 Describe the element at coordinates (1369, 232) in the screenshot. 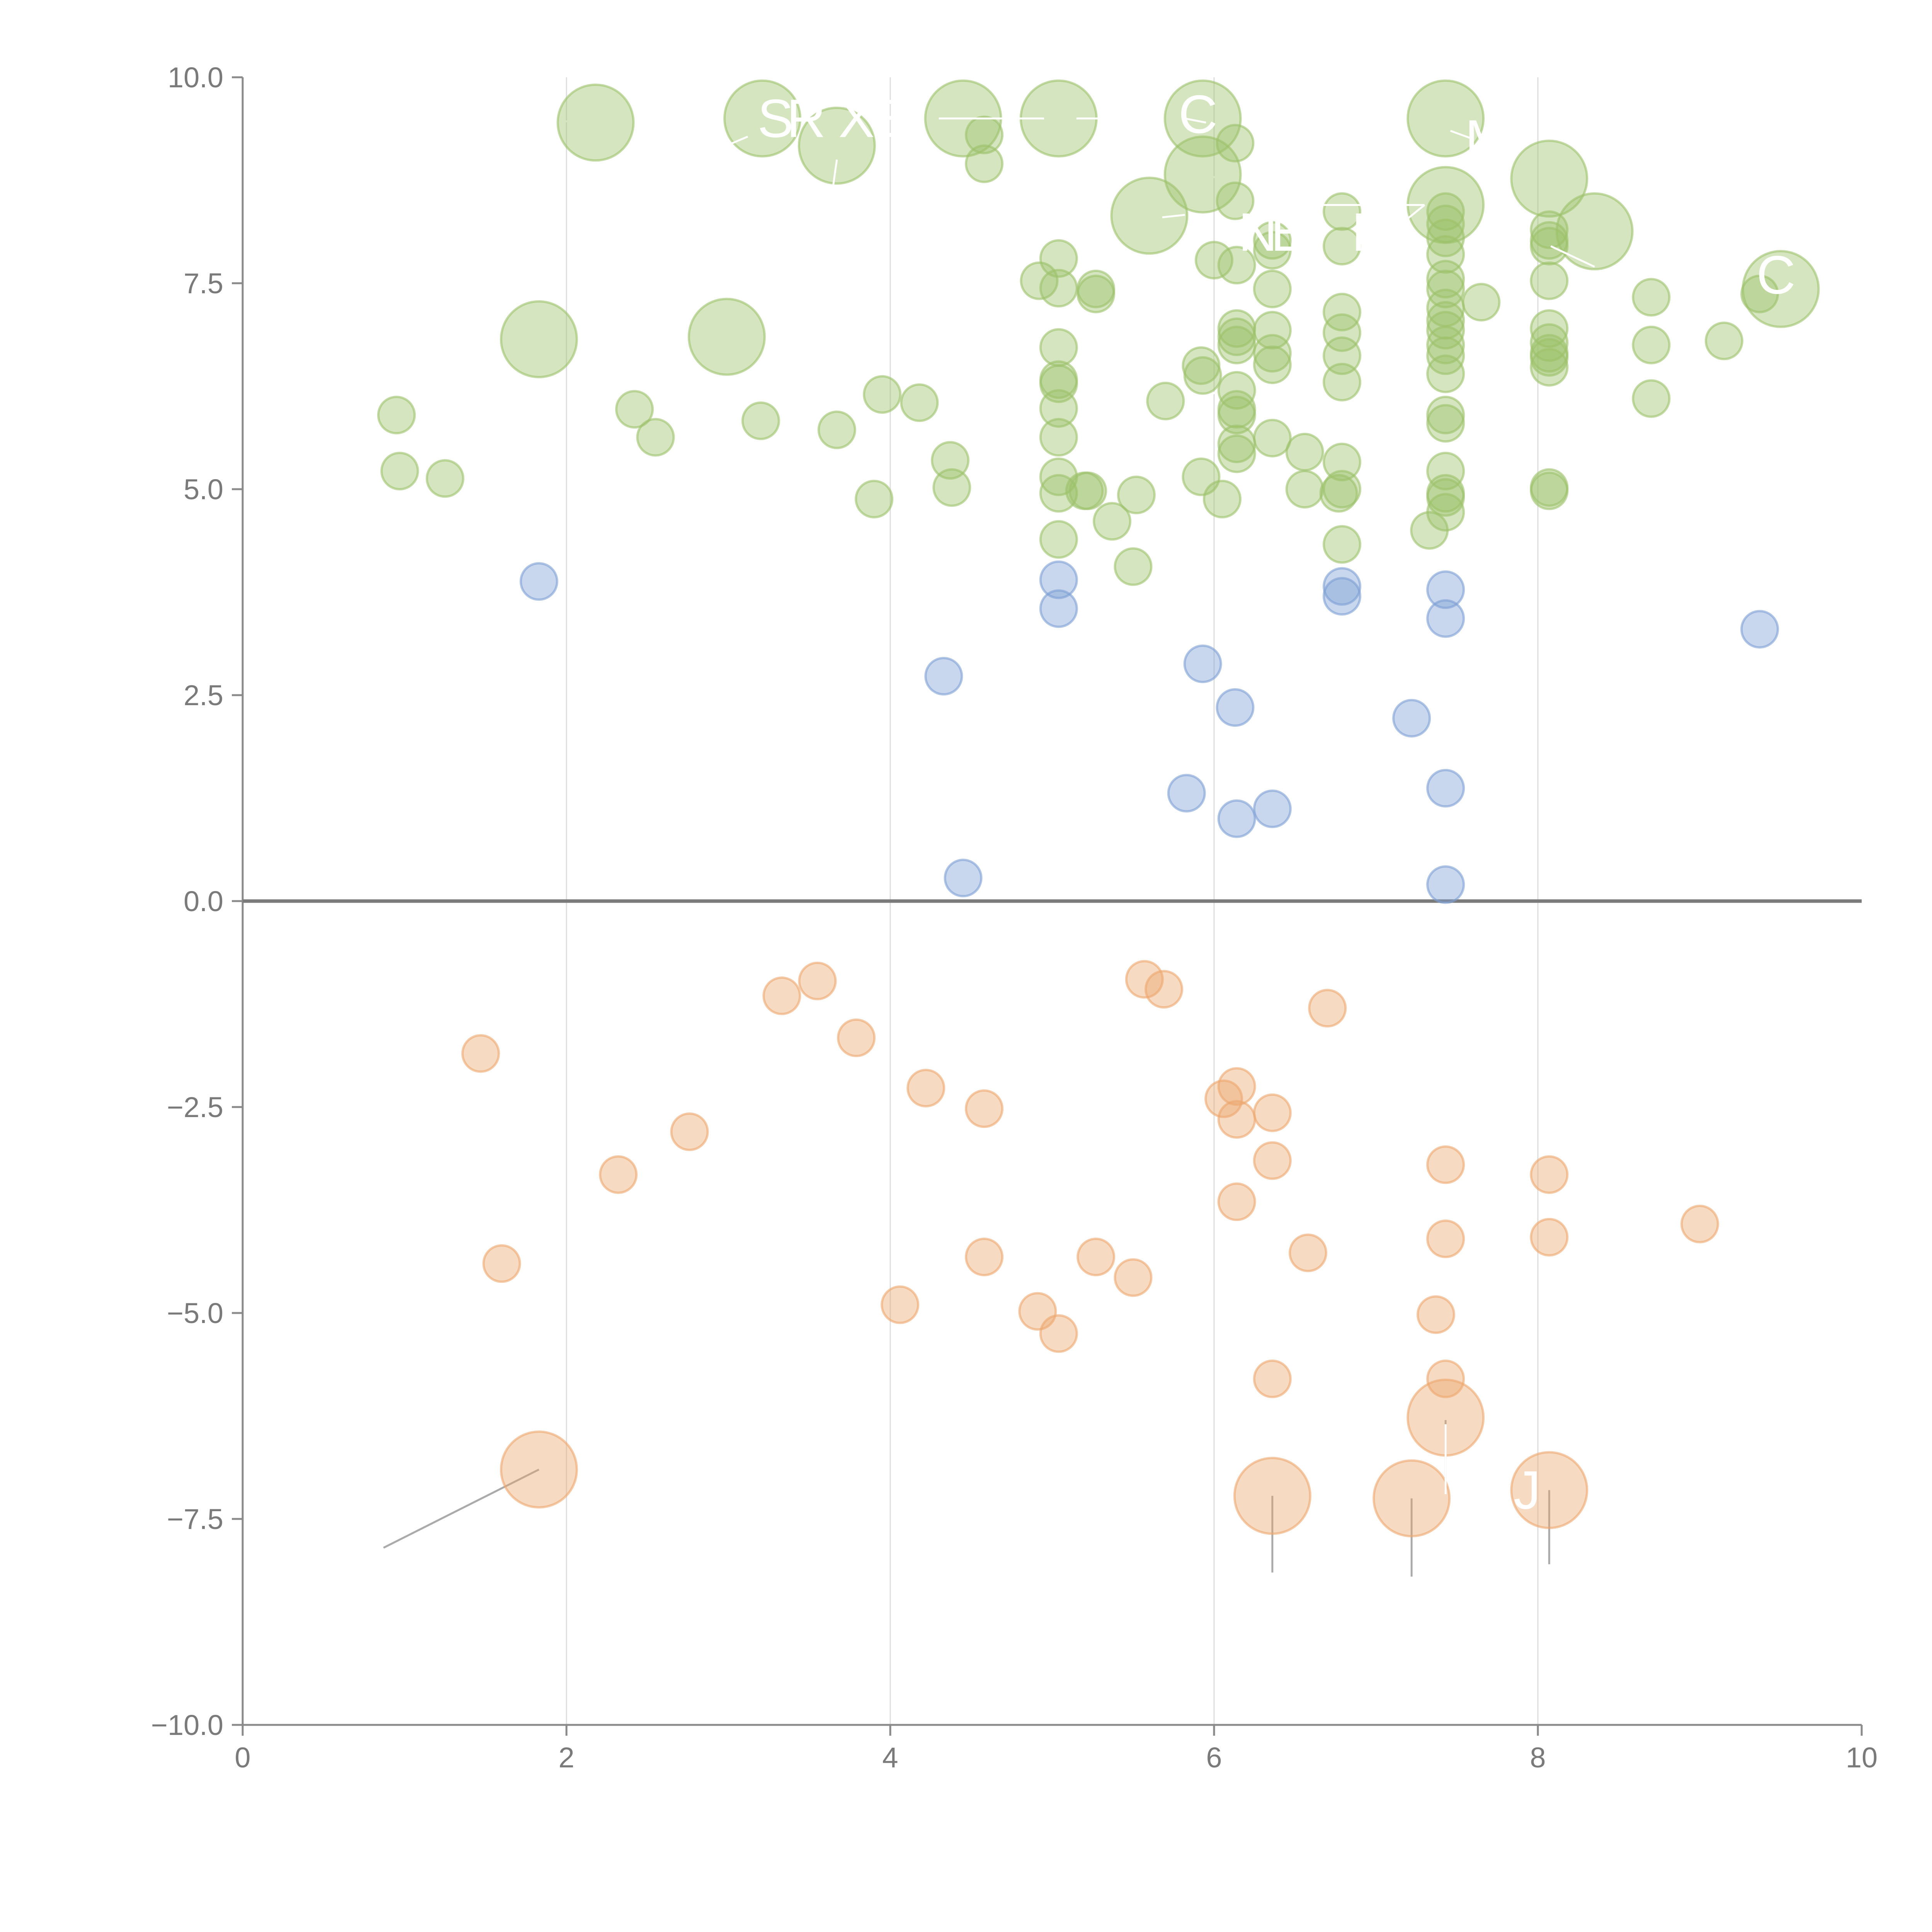

I see `bubble-label: F` at that location.